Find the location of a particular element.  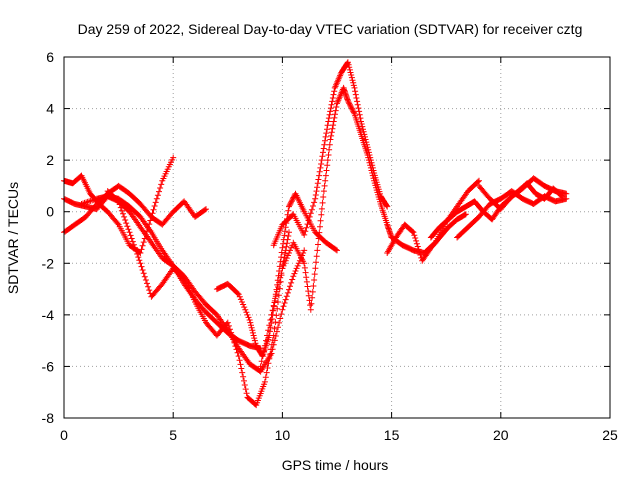

x-axis-label: GPS time / hours is located at coordinates (335, 465).